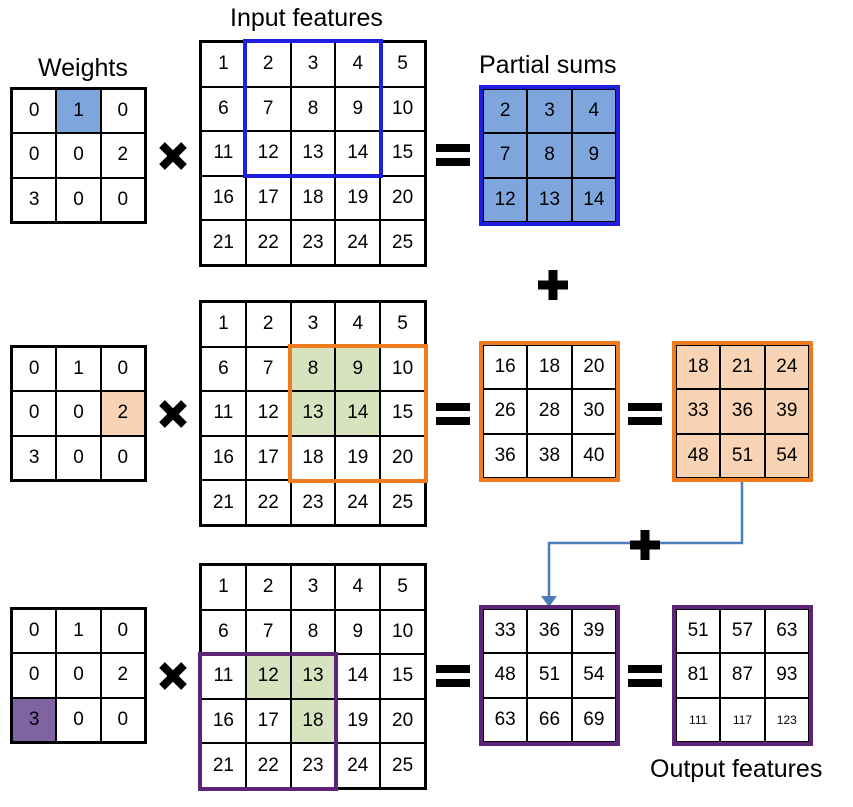 The image size is (853, 807). Describe the element at coordinates (402, 64) in the screenshot. I see `grid-cell: 5` at that location.